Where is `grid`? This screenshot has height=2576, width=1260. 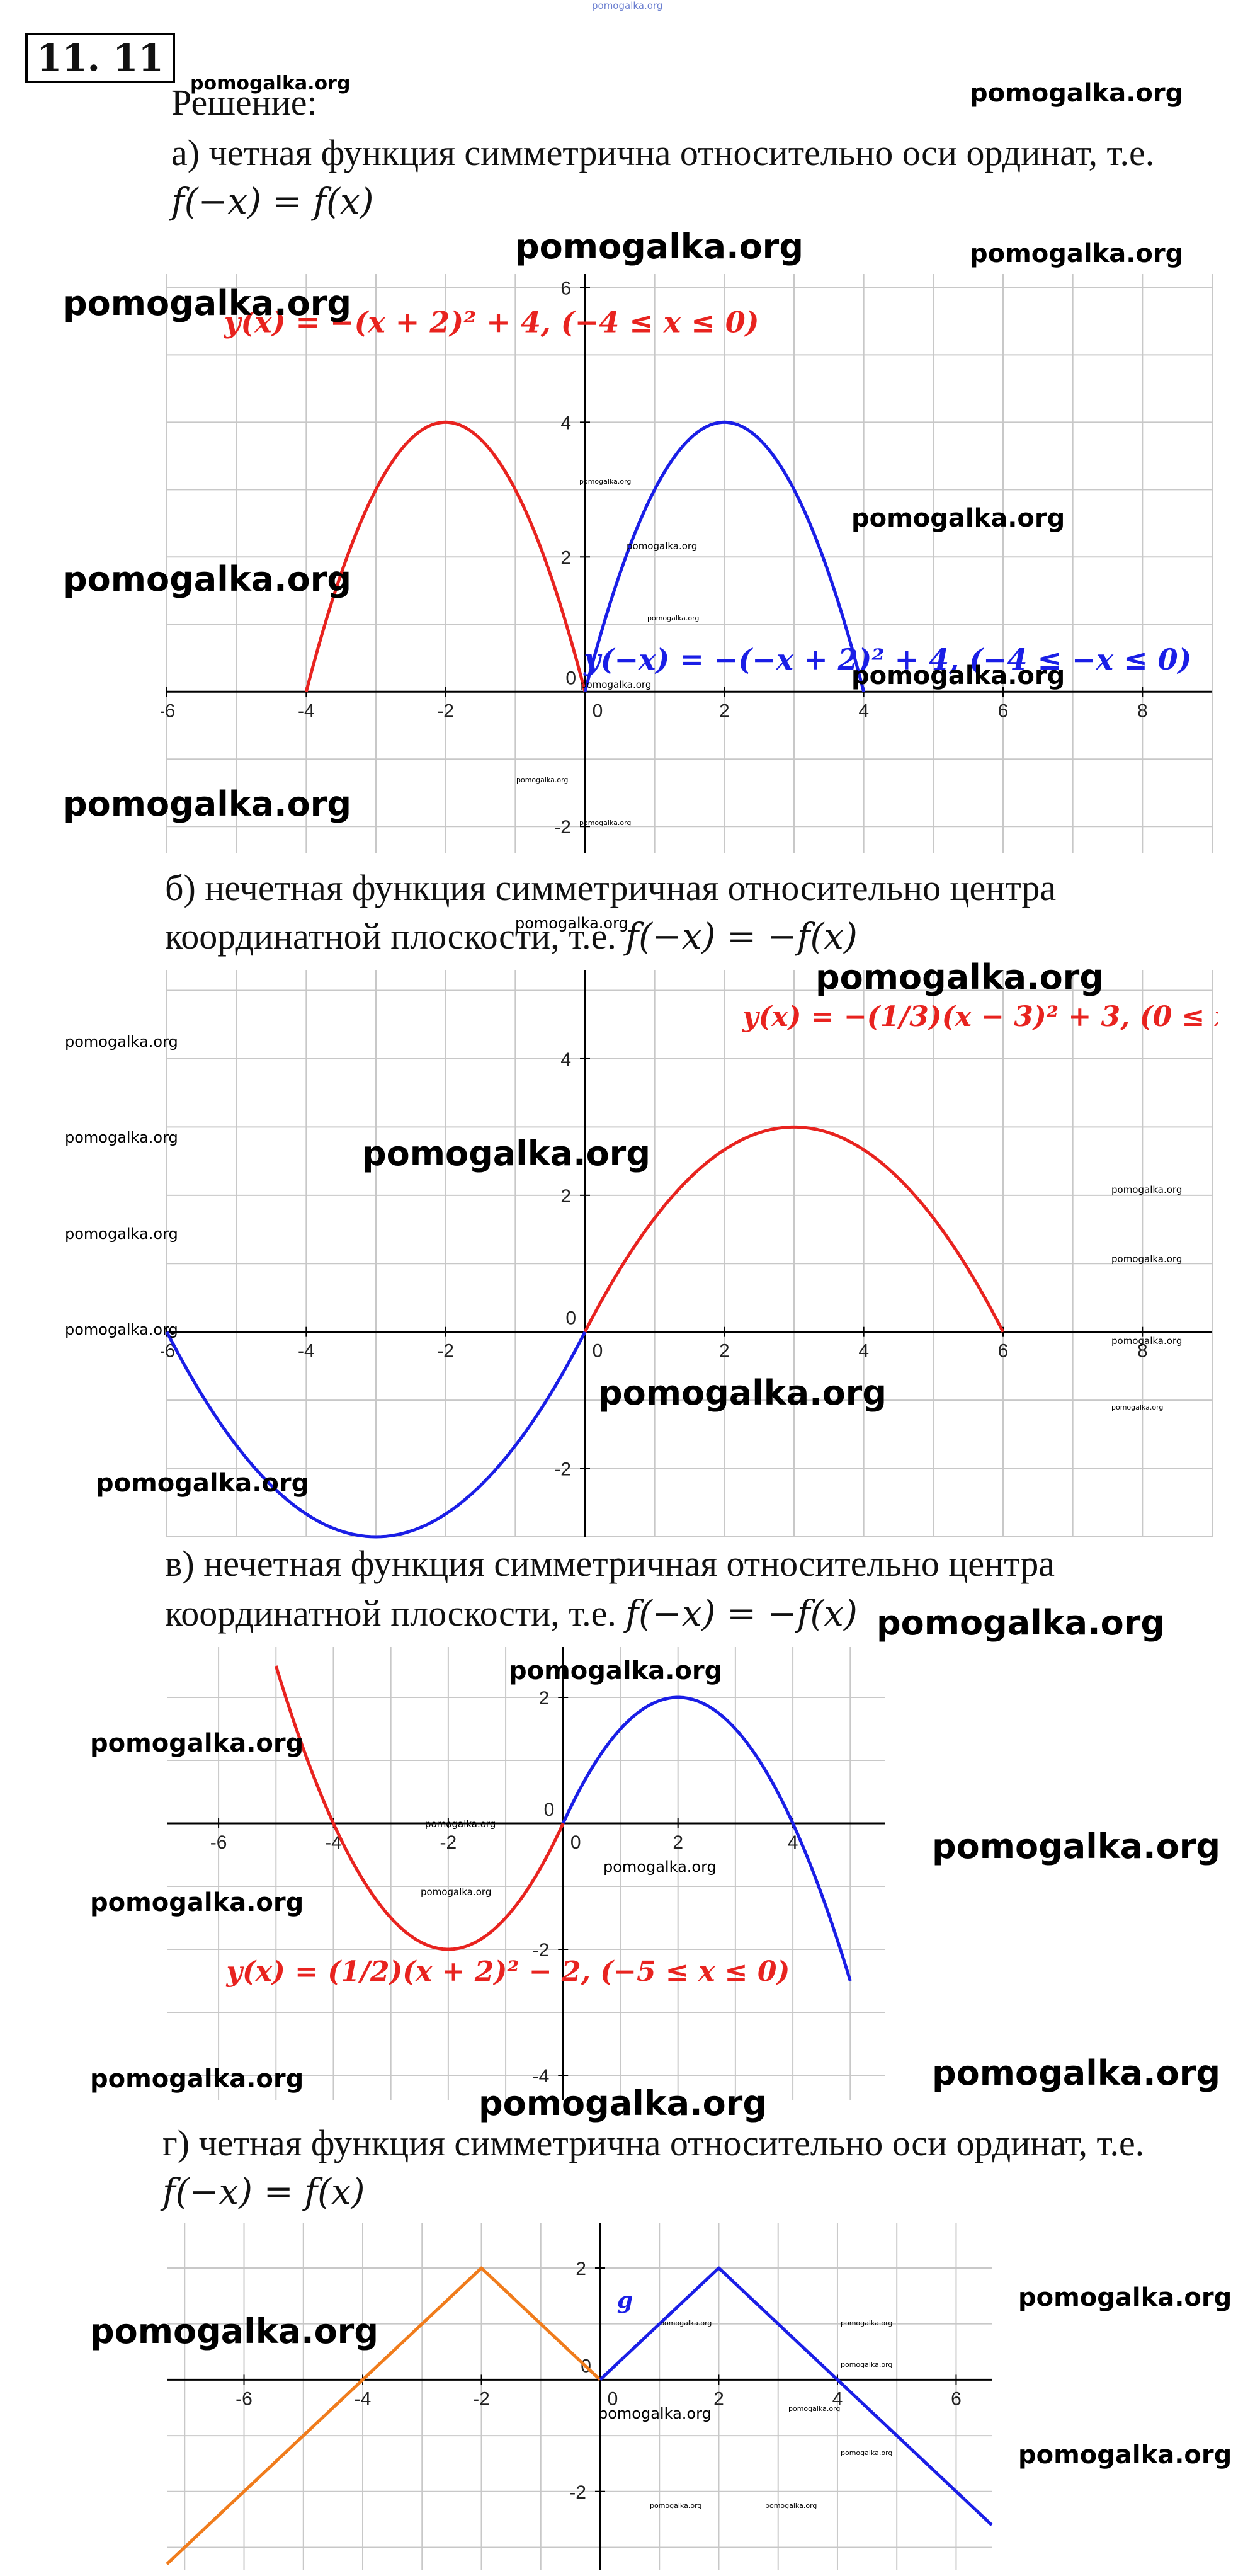
grid is located at coordinates (526, 1873).